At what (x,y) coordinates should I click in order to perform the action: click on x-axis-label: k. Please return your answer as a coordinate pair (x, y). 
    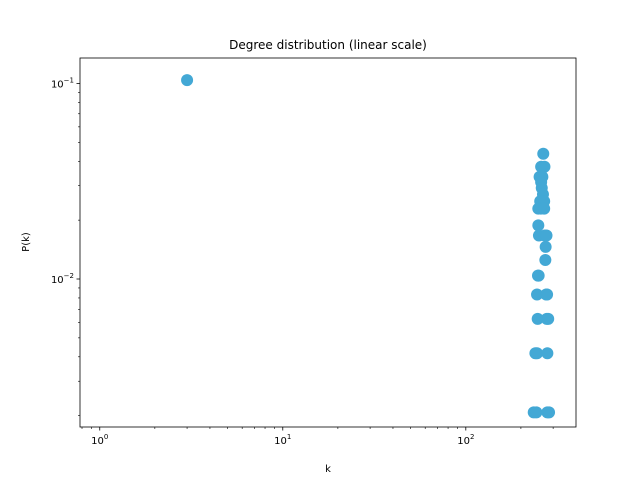
    Looking at the image, I should click on (328, 469).